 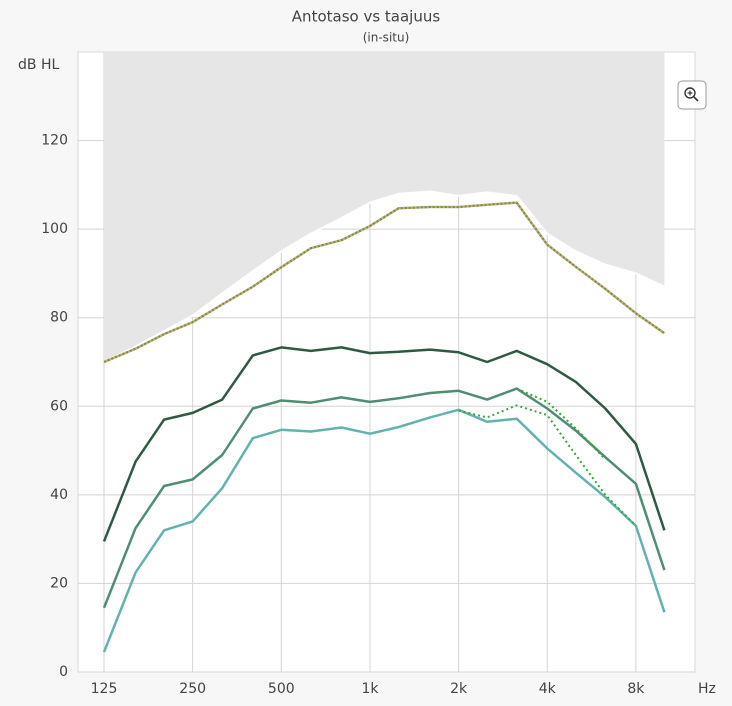 I want to click on y-tick-label: 60, so click(x=59, y=406).